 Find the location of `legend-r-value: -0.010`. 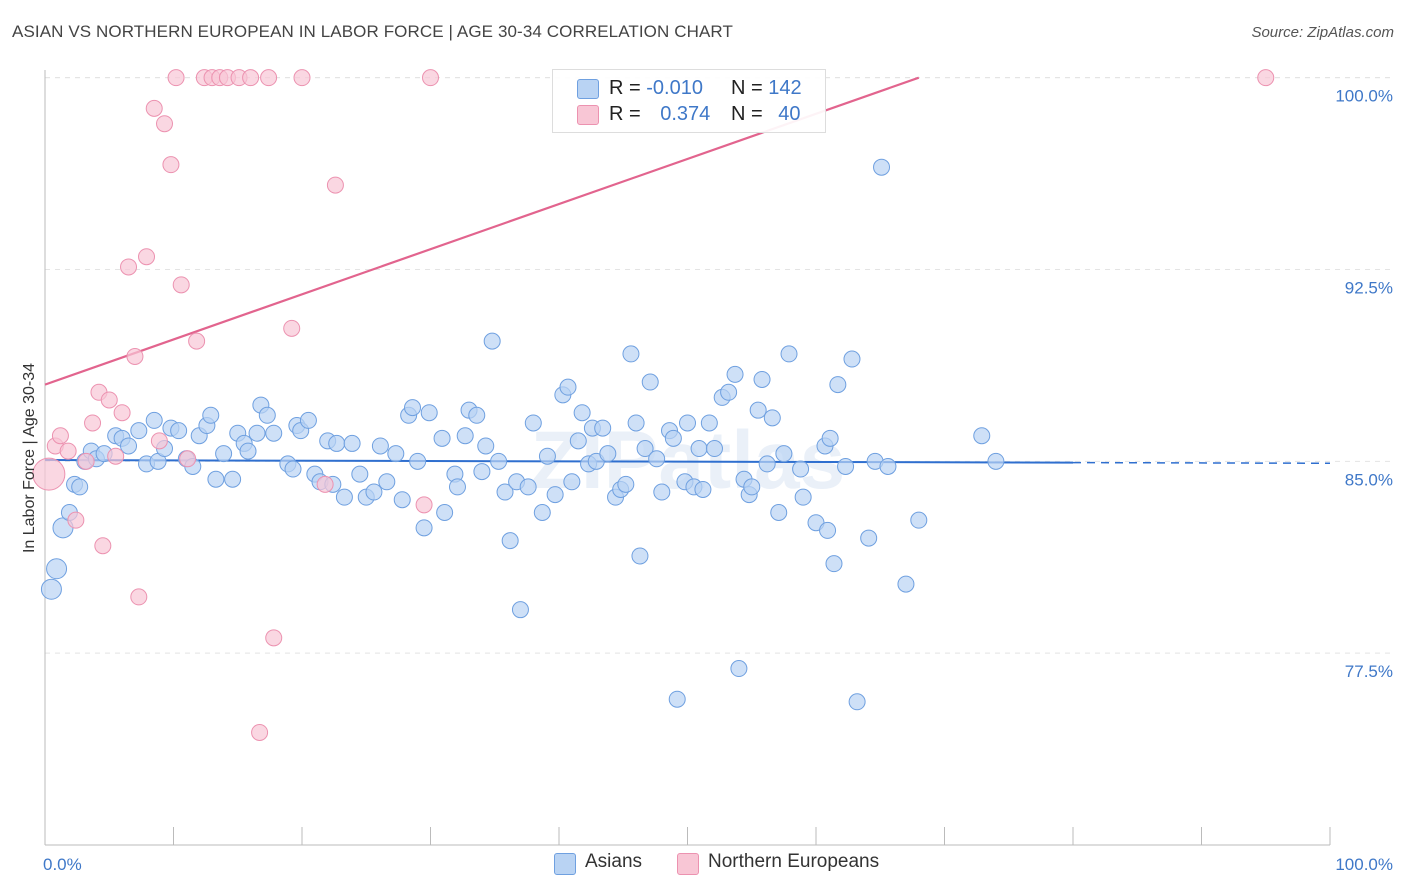

legend-r-value: -0.010 is located at coordinates (674, 88).